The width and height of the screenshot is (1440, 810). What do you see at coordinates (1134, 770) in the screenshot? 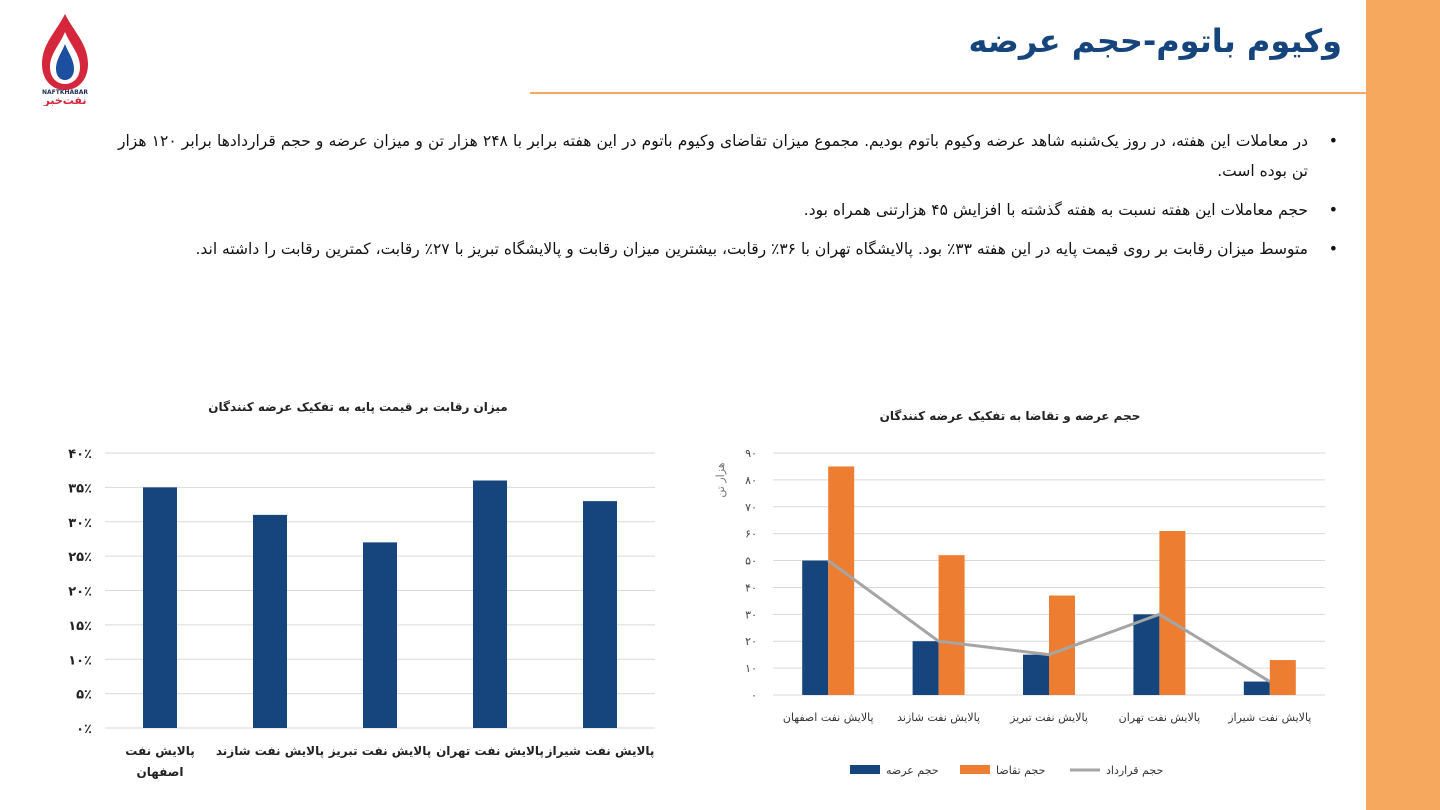
I see `legend-label: حجم قرارداد` at bounding box center [1134, 770].